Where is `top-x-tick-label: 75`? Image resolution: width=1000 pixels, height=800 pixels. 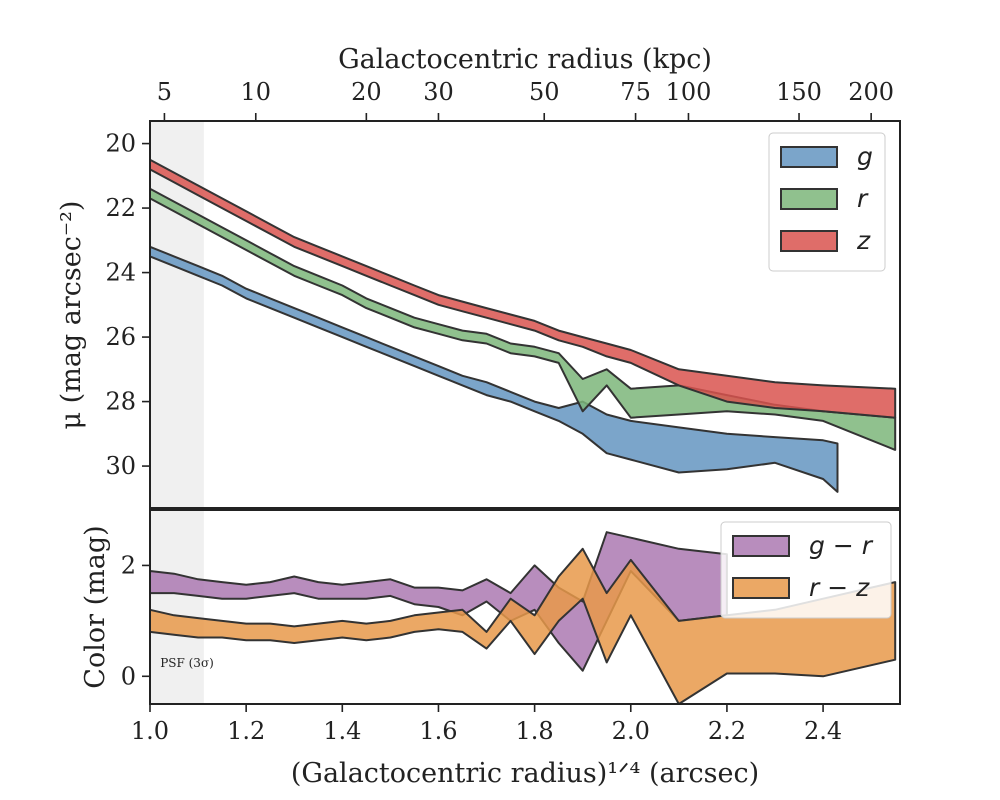
top-x-tick-label: 75 is located at coordinates (635, 92).